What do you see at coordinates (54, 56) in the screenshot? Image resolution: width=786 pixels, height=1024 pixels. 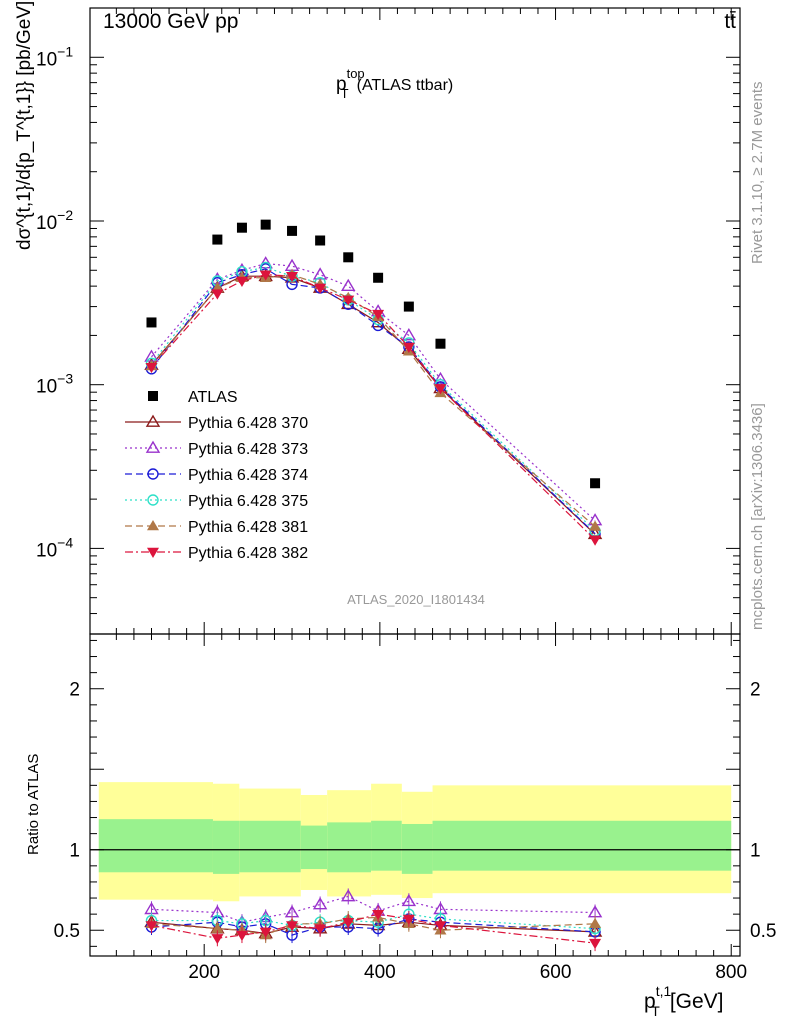 I see `y-tick-label: 10⁻¹` at bounding box center [54, 56].